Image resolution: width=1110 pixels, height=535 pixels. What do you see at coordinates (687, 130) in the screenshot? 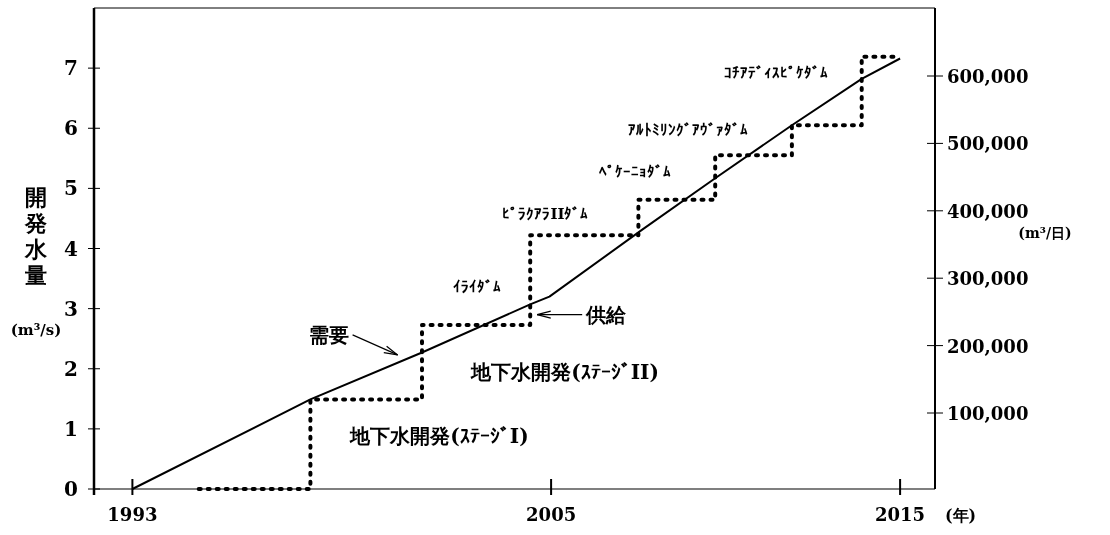
I see `annotation: ｱﾙﾄﾐﾘﾝｸﾞｱｳﾞｧﾀﾞﾑ` at bounding box center [687, 130].